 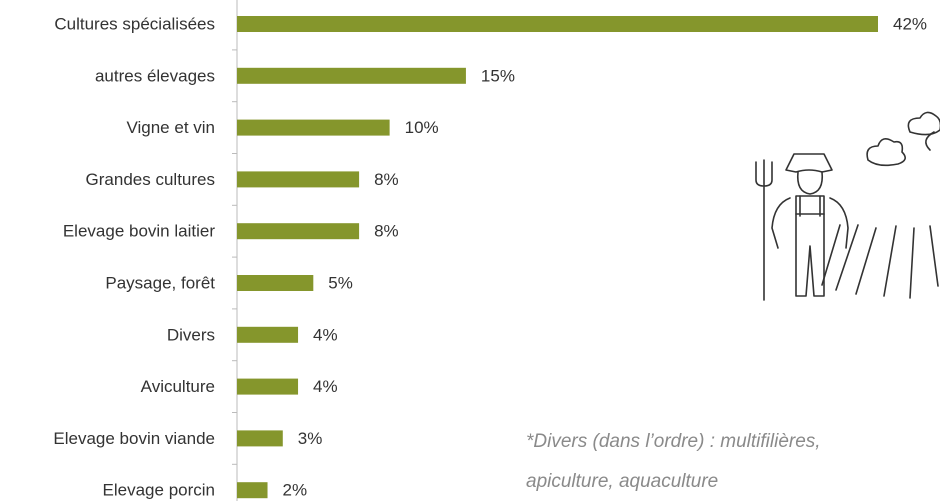 I want to click on value-label: 10%, so click(x=422, y=127).